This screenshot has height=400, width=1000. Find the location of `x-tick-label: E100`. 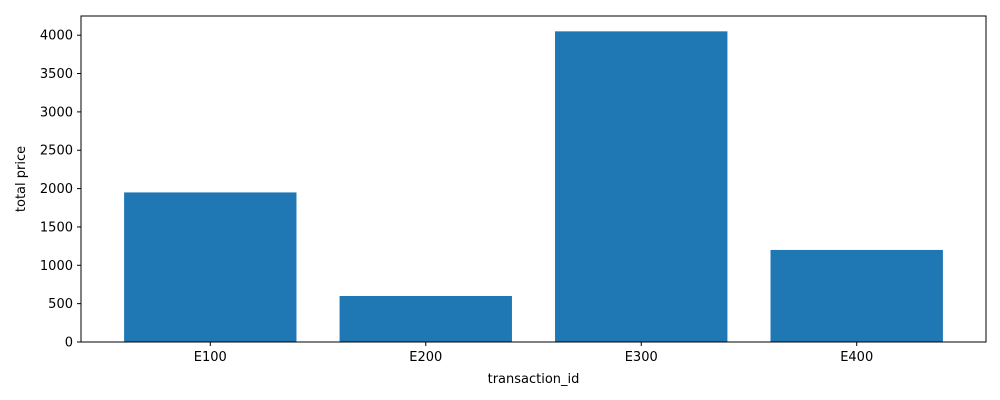

x-tick-label: E100 is located at coordinates (210, 357).